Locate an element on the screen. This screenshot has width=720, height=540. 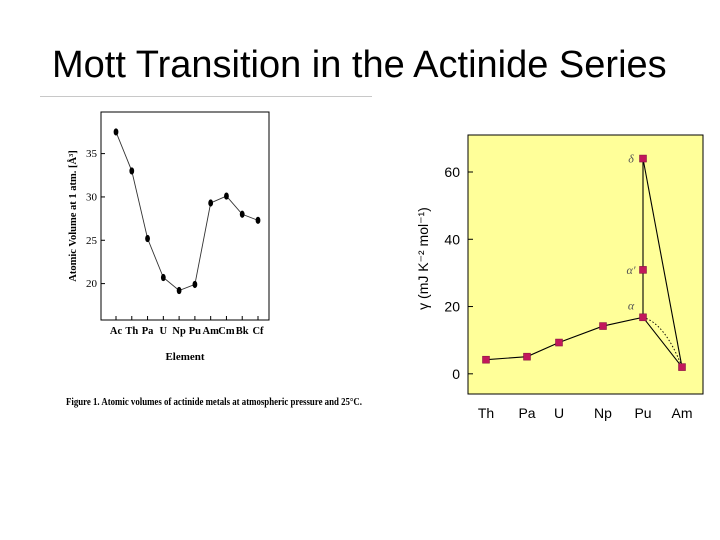
alpha-dotted-branch is located at coordinates (662, 342).